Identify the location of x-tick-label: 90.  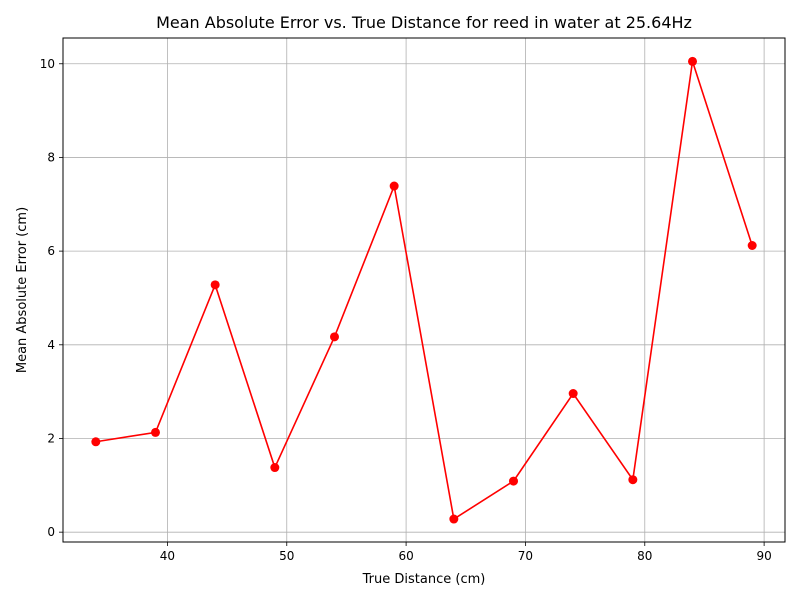
(763, 556).